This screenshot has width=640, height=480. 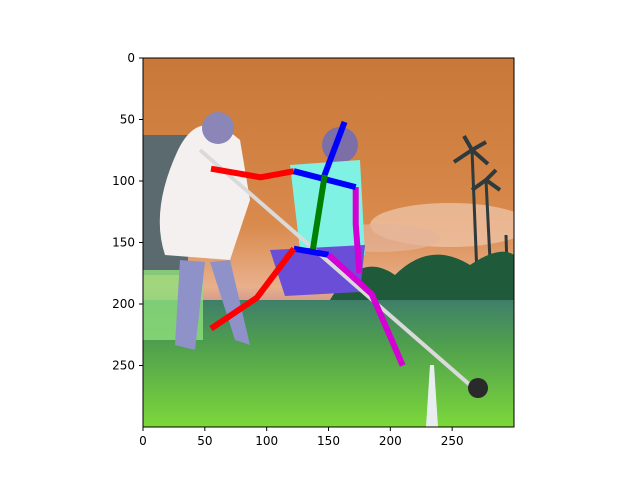 What do you see at coordinates (204, 441) in the screenshot?
I see `x-tick-label: 50` at bounding box center [204, 441].